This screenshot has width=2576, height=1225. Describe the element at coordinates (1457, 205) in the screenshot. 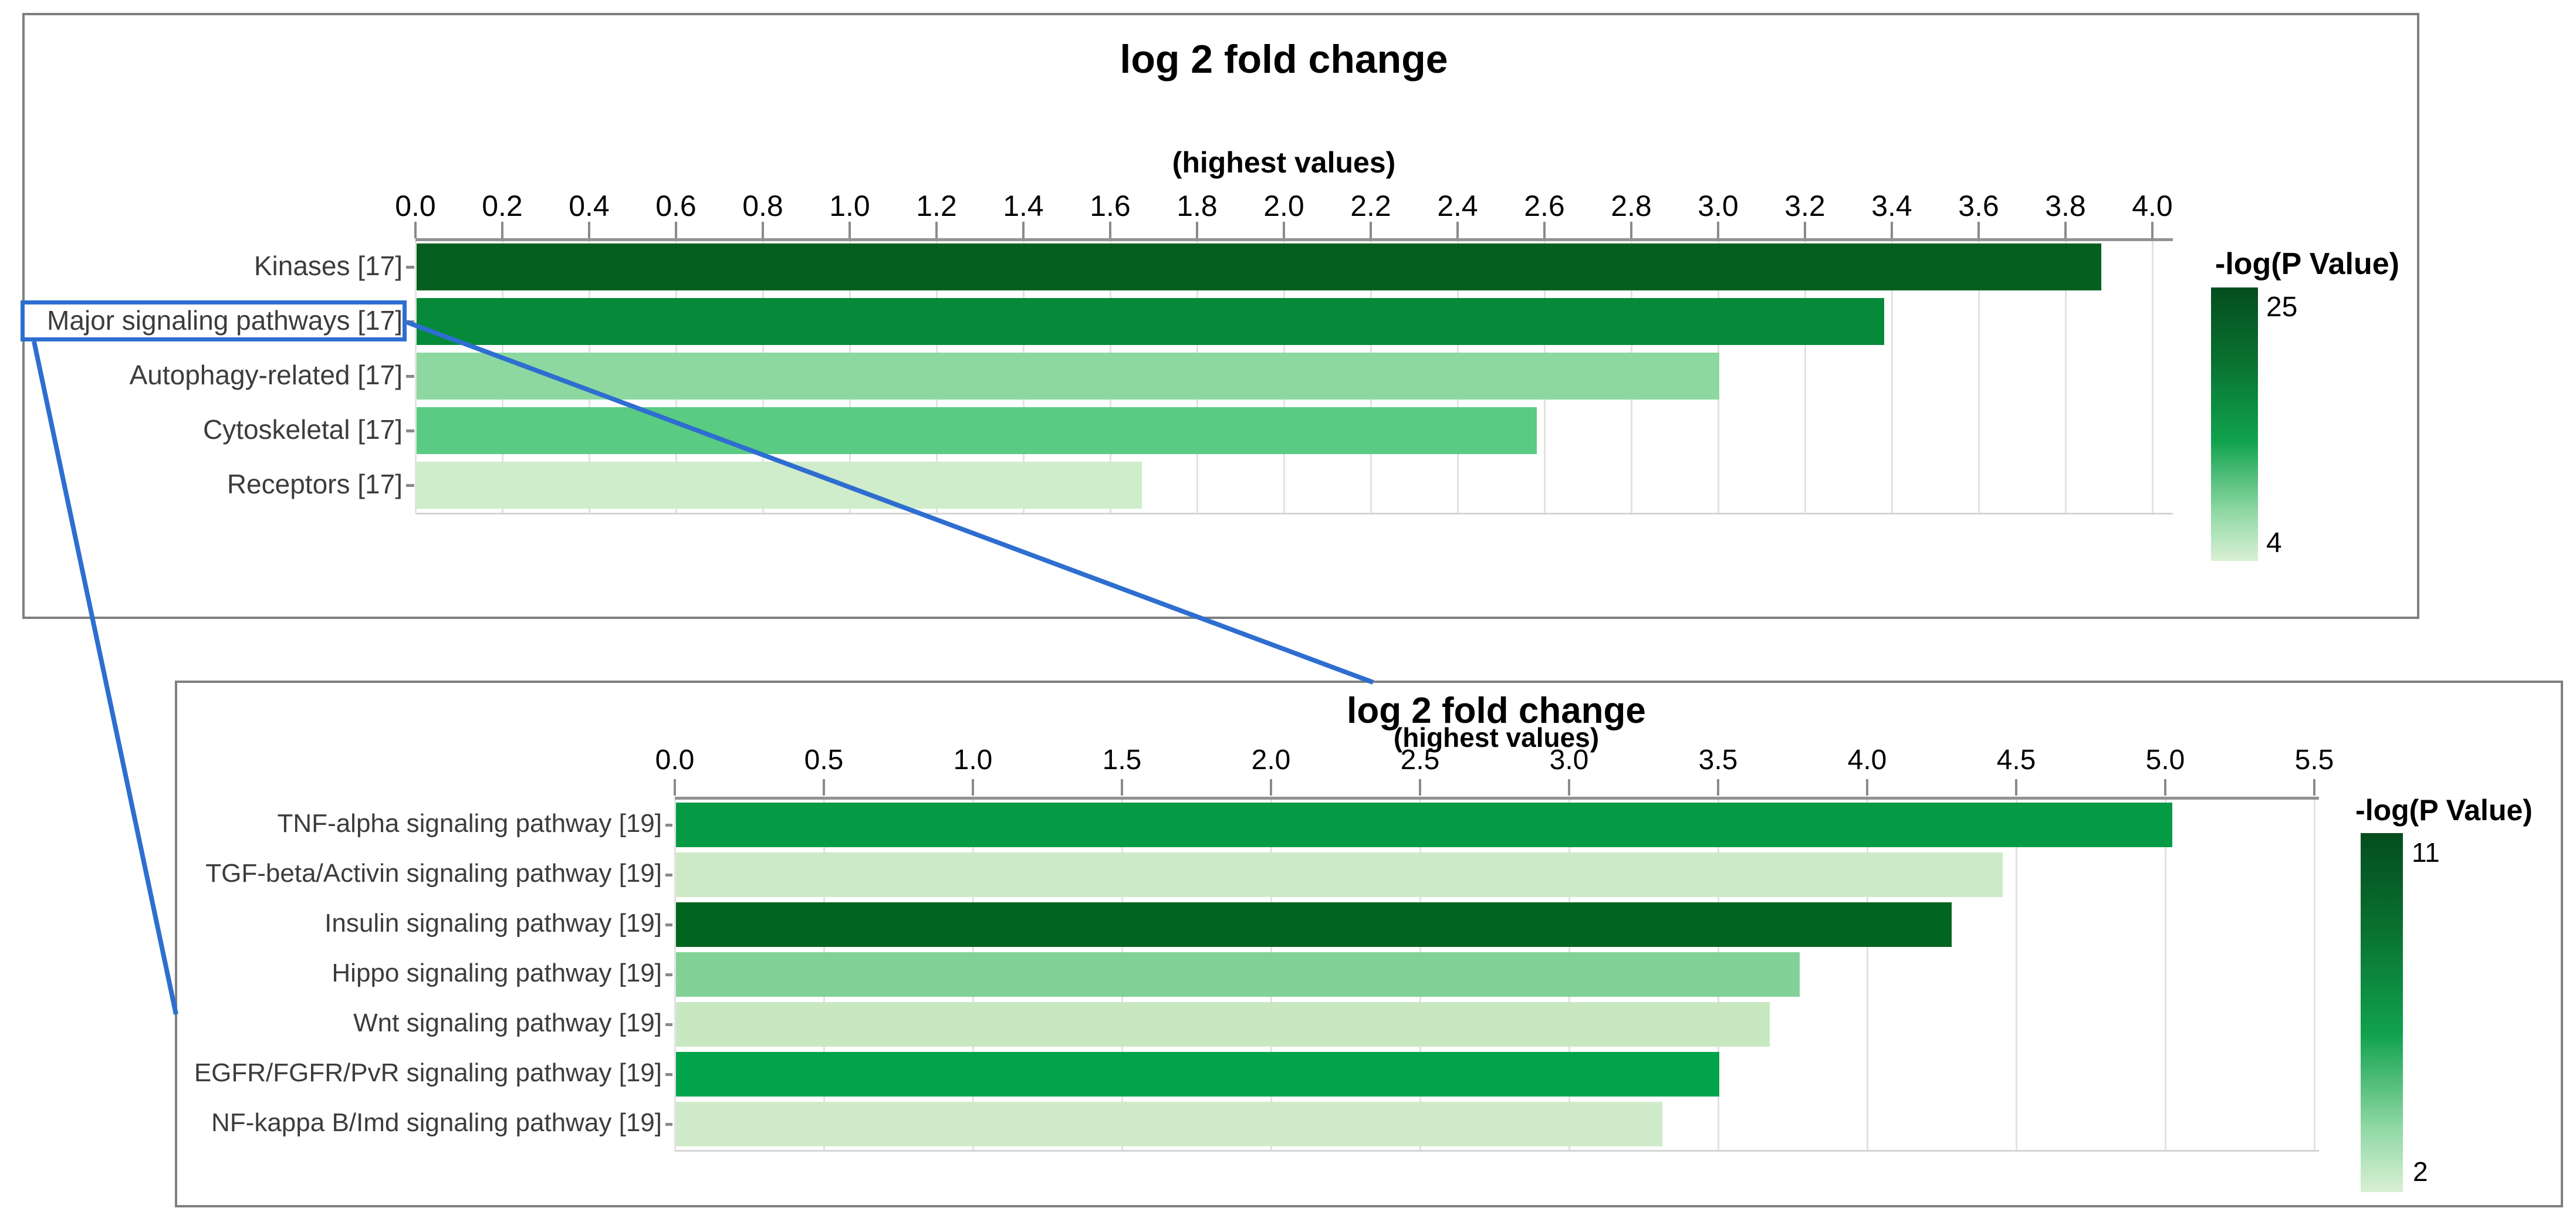

I see `axis-tick-label: 2.4` at that location.